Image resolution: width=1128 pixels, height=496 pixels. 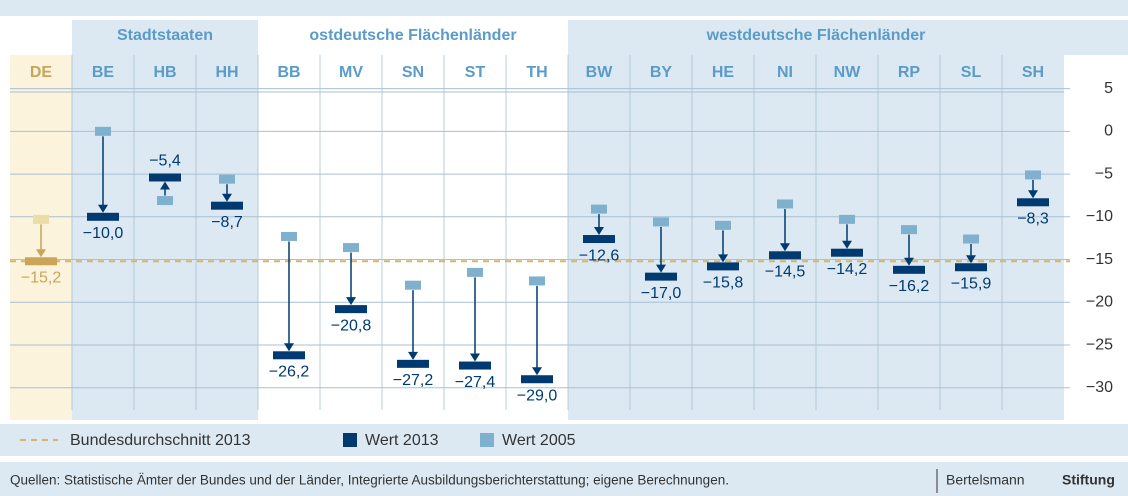 I want to click on value-label: −10,0, so click(x=103, y=233).